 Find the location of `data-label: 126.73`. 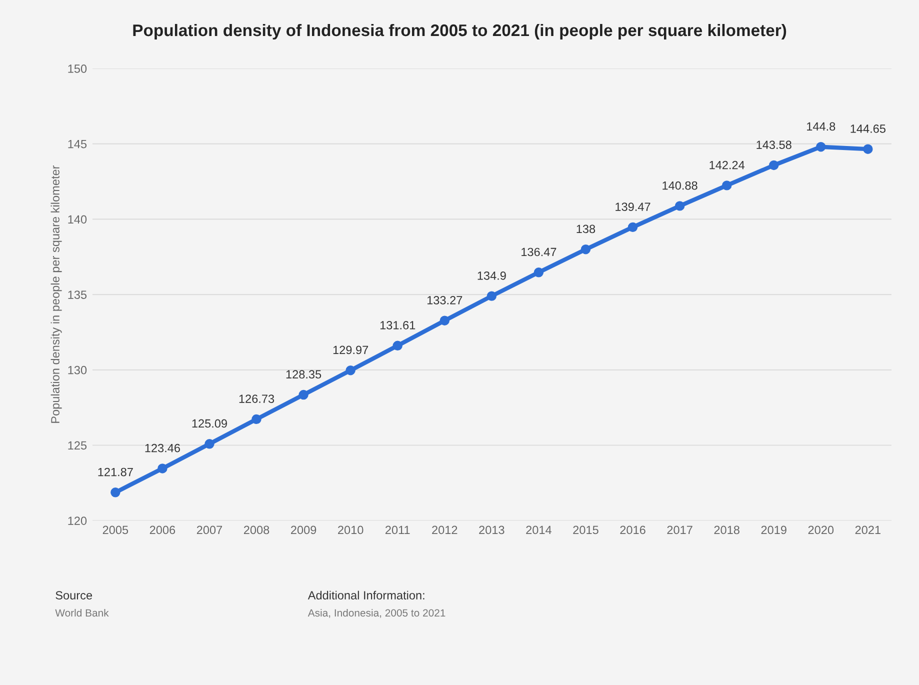

data-label: 126.73 is located at coordinates (256, 398).